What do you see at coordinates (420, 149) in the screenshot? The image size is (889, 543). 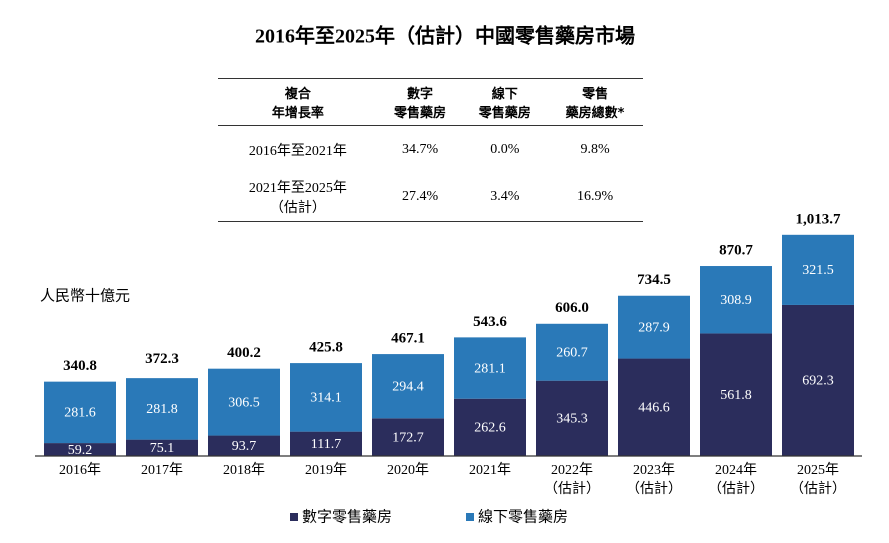 I see `table-cell: 34.7%` at bounding box center [420, 149].